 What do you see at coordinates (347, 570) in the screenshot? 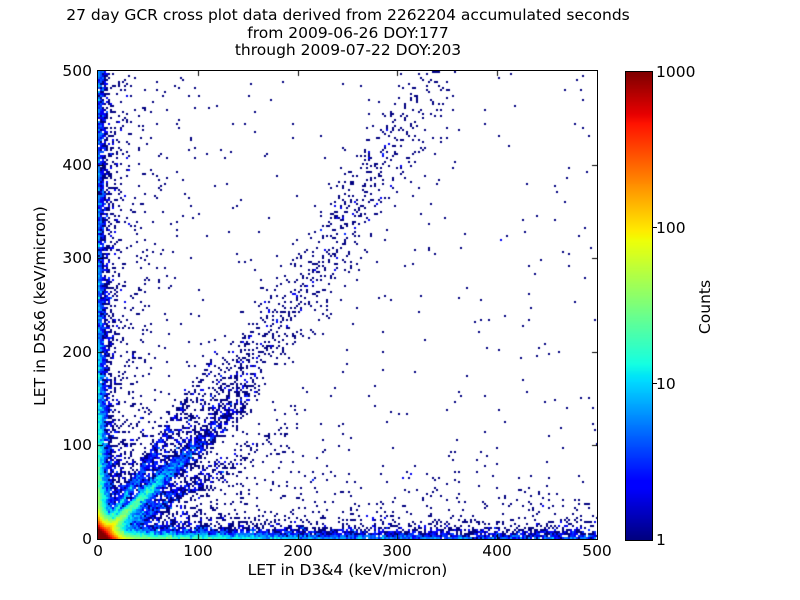
I see `x-axis-label: LET in D3&4 (keV/micron)` at bounding box center [347, 570].